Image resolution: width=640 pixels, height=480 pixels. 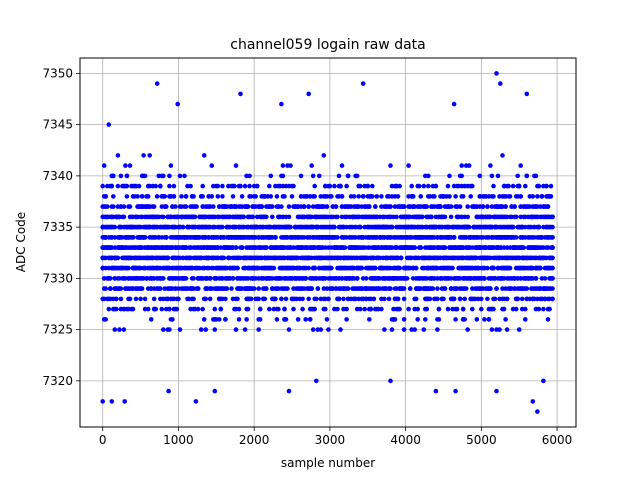 What do you see at coordinates (57, 381) in the screenshot?
I see `y-tick-label: 7320` at bounding box center [57, 381].